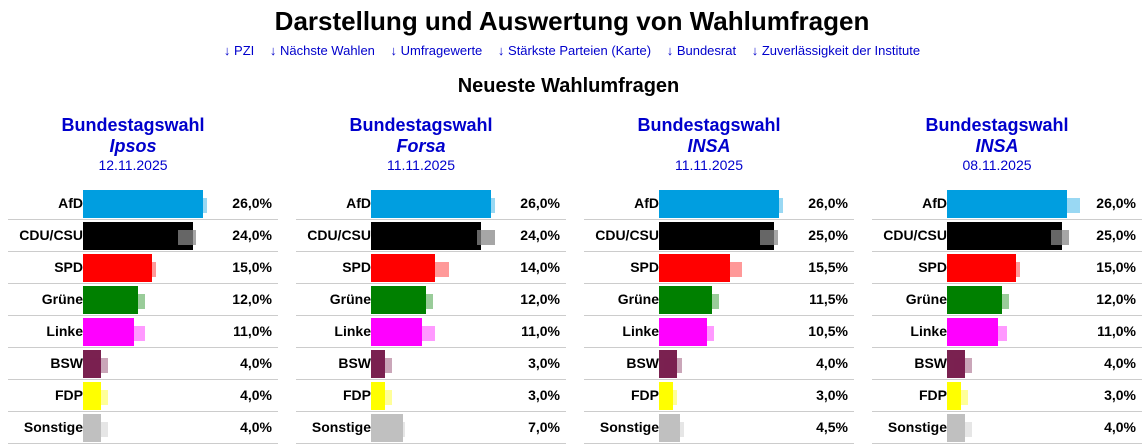 Image resolution: width=1144 pixels, height=446 pixels. What do you see at coordinates (431, 428) in the screenshot?
I see `party-row: Sonstige 7,0%` at bounding box center [431, 428].